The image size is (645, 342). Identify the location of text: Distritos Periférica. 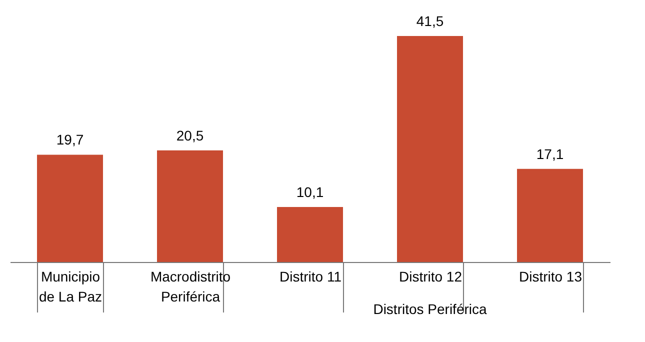
(430, 309).